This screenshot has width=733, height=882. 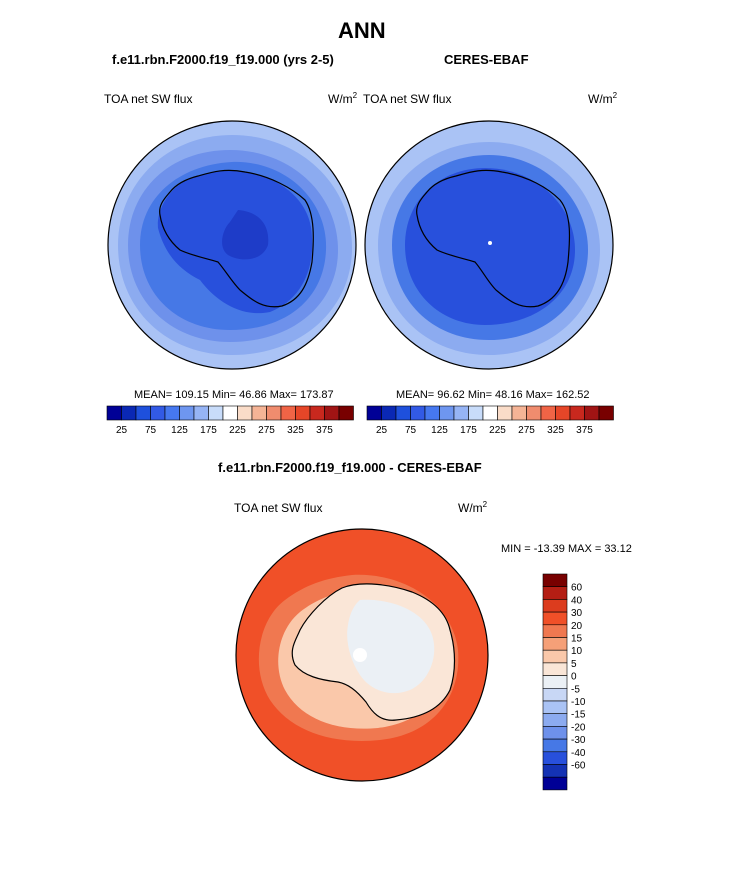 I want to click on colorbar-tick-label: 20, so click(x=577, y=626).